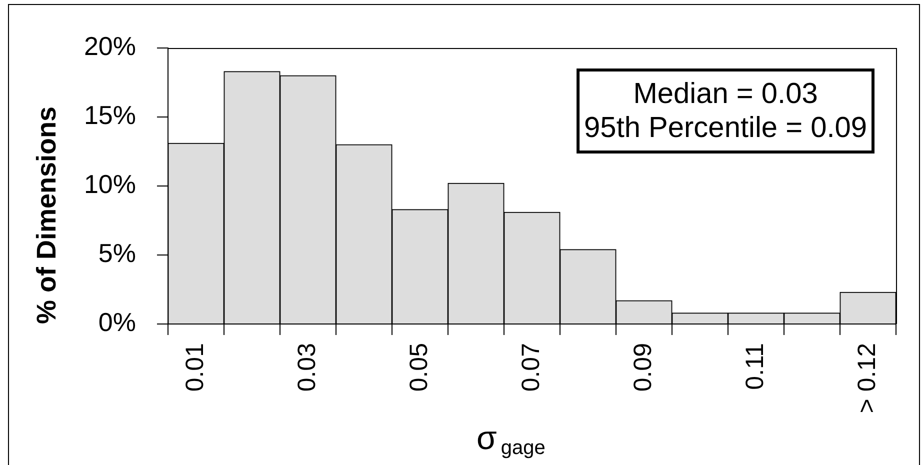 The width and height of the screenshot is (921, 465). I want to click on annotation: Median = 0.03, so click(725, 94).